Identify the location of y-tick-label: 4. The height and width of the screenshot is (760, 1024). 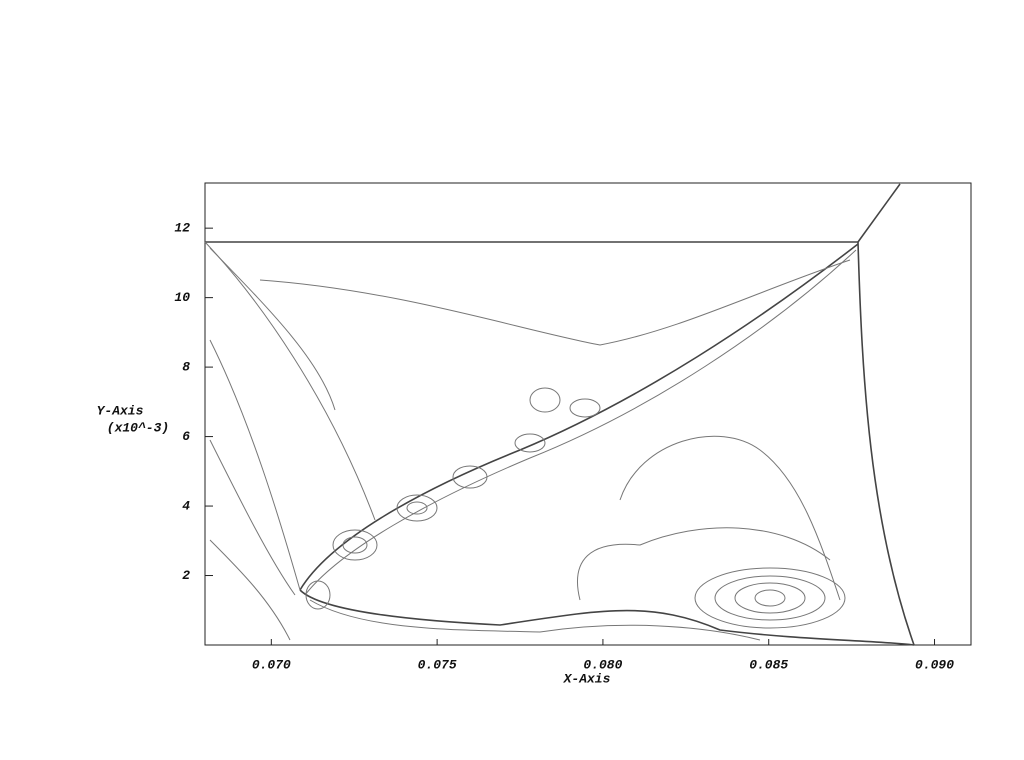
(186, 505).